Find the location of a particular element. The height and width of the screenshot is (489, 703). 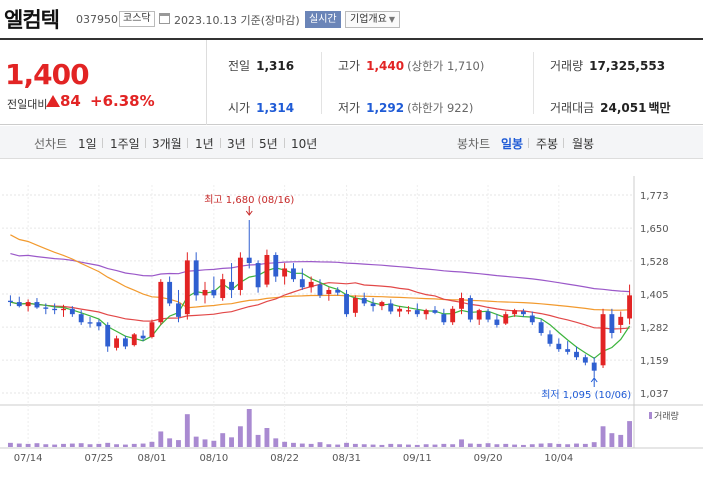

date-text: 2023.10.13 기준(장마감) is located at coordinates (237, 20).